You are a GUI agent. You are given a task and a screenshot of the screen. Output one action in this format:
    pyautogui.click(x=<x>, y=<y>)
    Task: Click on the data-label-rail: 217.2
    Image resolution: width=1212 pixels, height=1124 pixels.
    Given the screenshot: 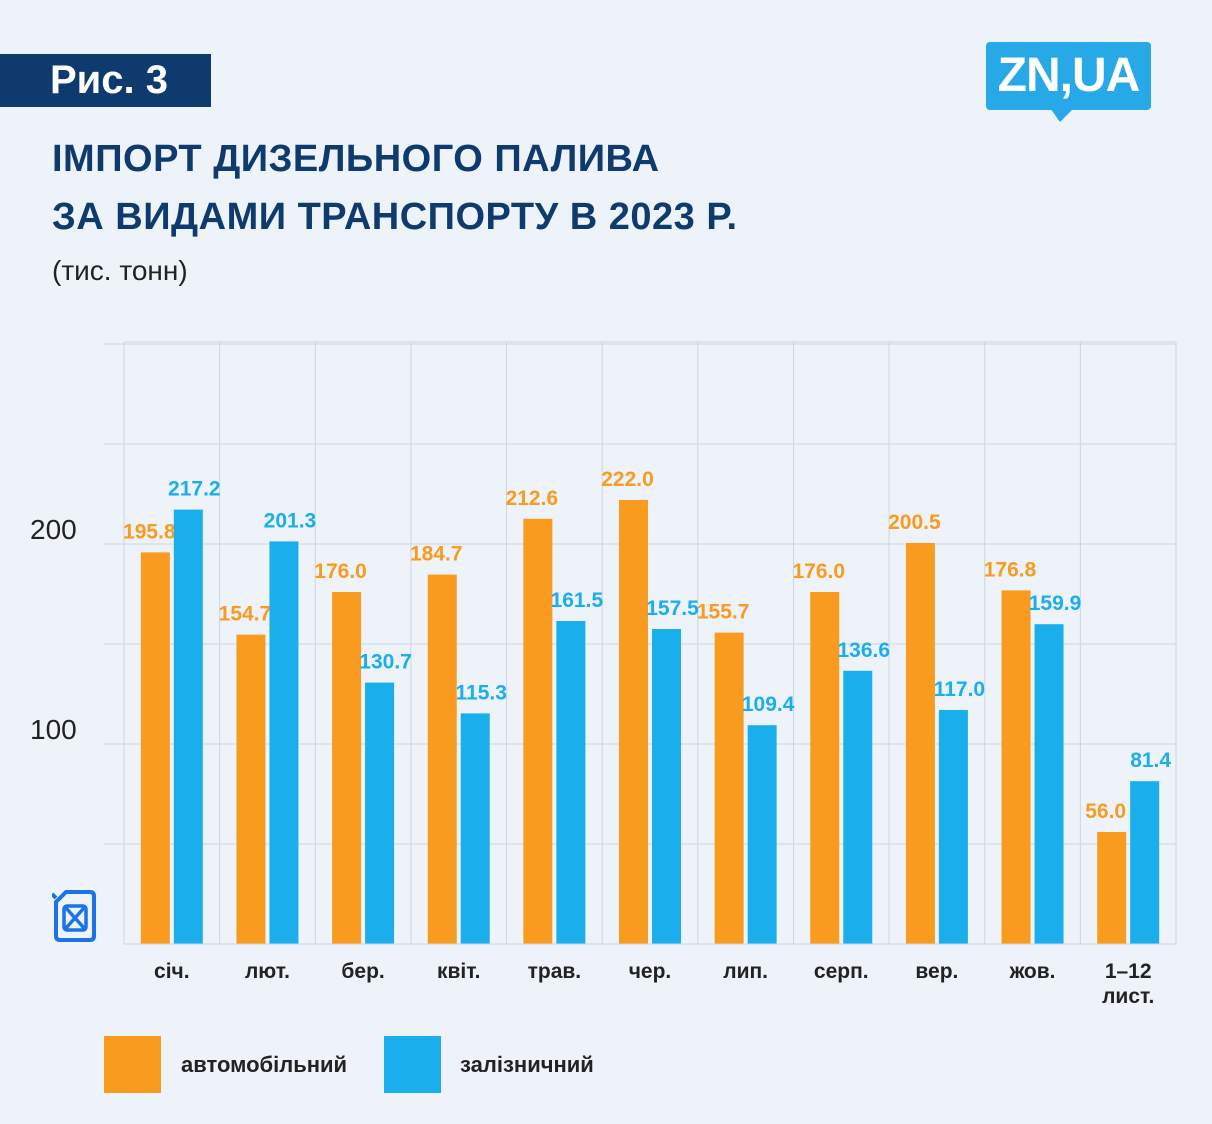 What is the action you would take?
    pyautogui.click(x=194, y=489)
    